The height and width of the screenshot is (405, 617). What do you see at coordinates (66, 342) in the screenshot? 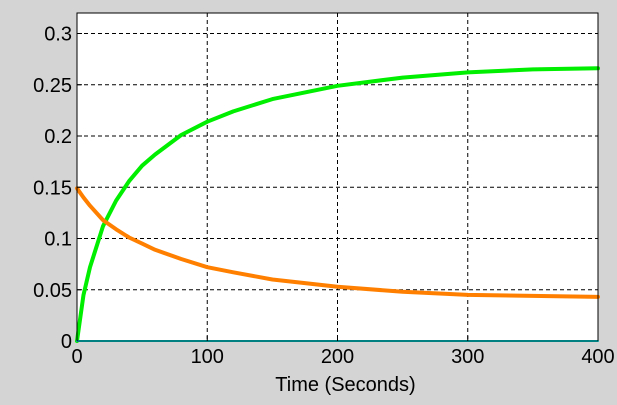
I see `y-tick-label: 0` at bounding box center [66, 342].